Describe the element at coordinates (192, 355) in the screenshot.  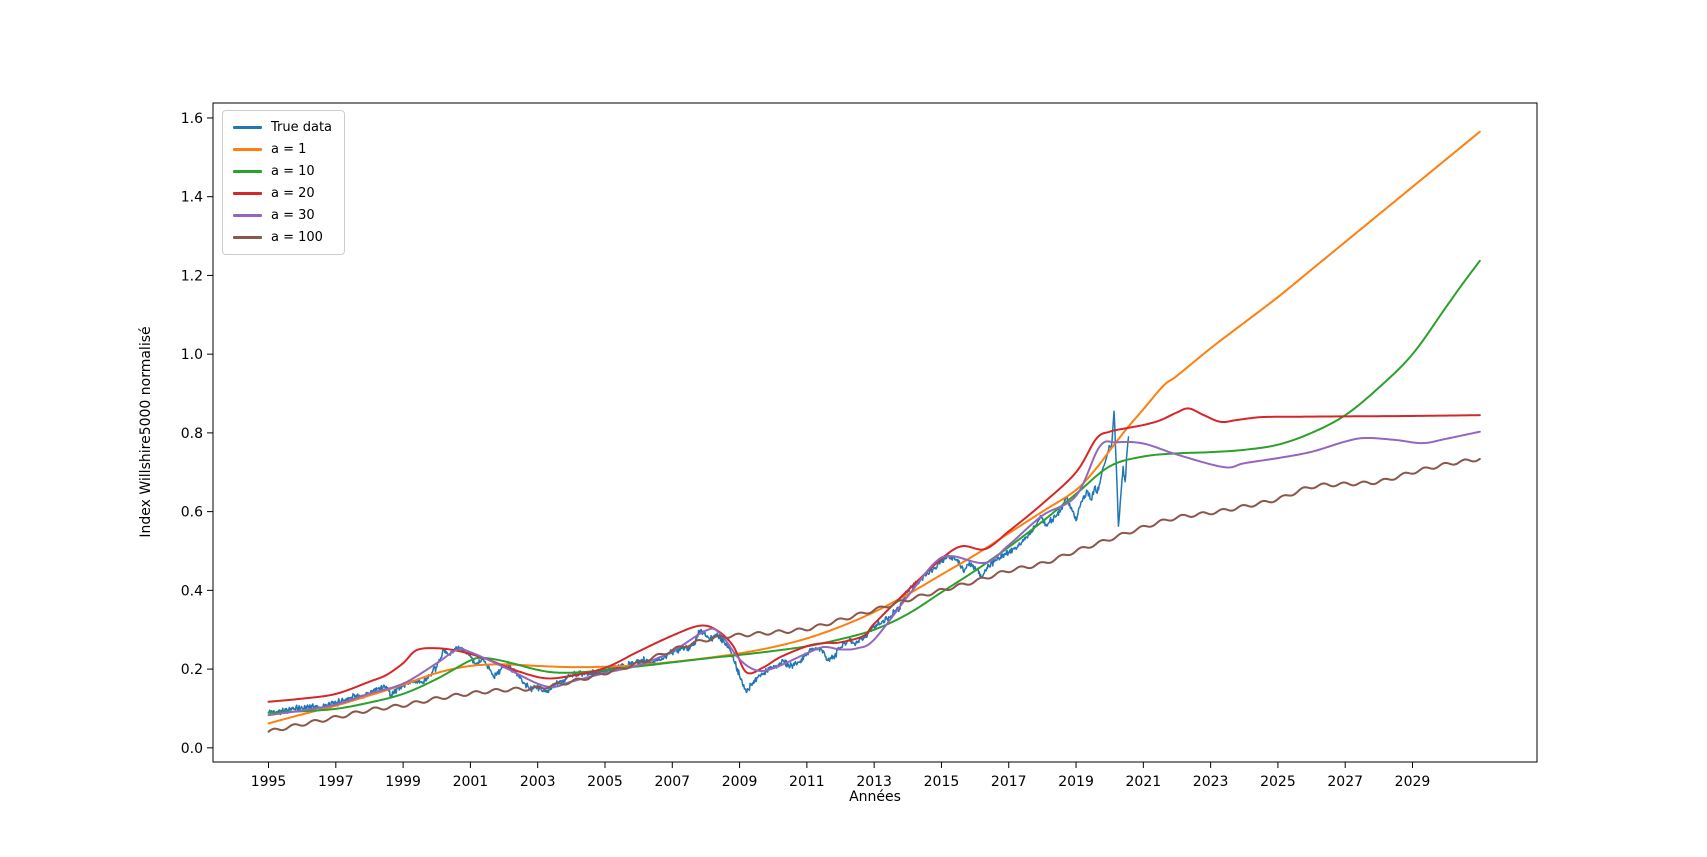
I see `y-tick-label: 1.0` at that location.